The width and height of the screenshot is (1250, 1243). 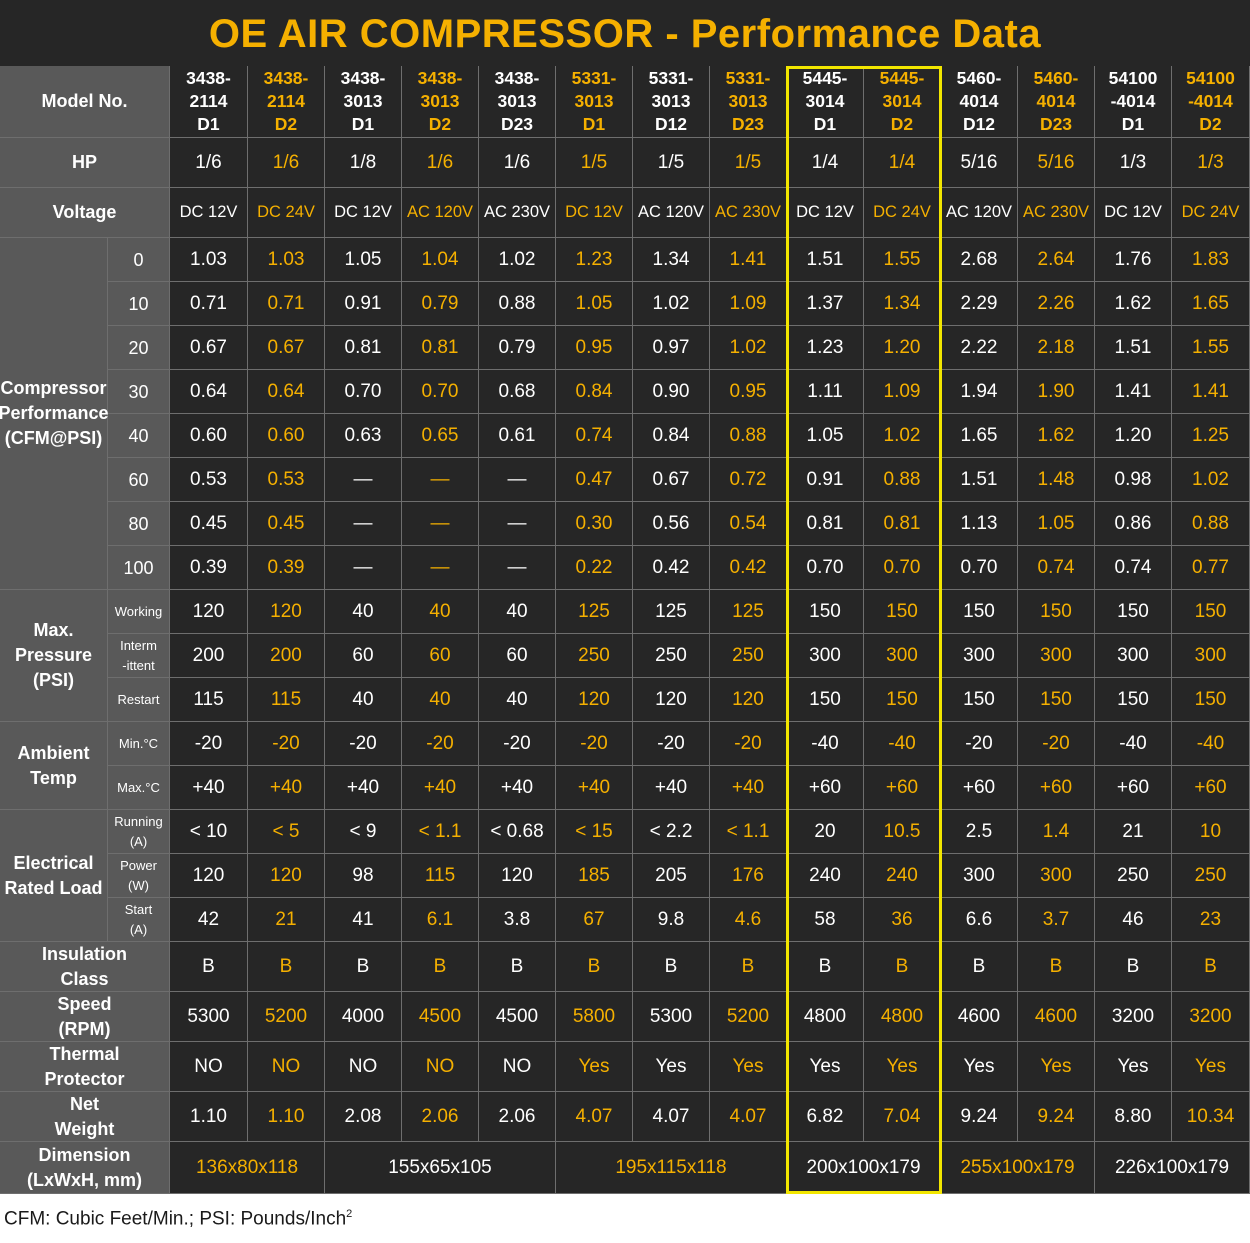 I want to click on cfm-cell: 0.71, so click(x=209, y=304).